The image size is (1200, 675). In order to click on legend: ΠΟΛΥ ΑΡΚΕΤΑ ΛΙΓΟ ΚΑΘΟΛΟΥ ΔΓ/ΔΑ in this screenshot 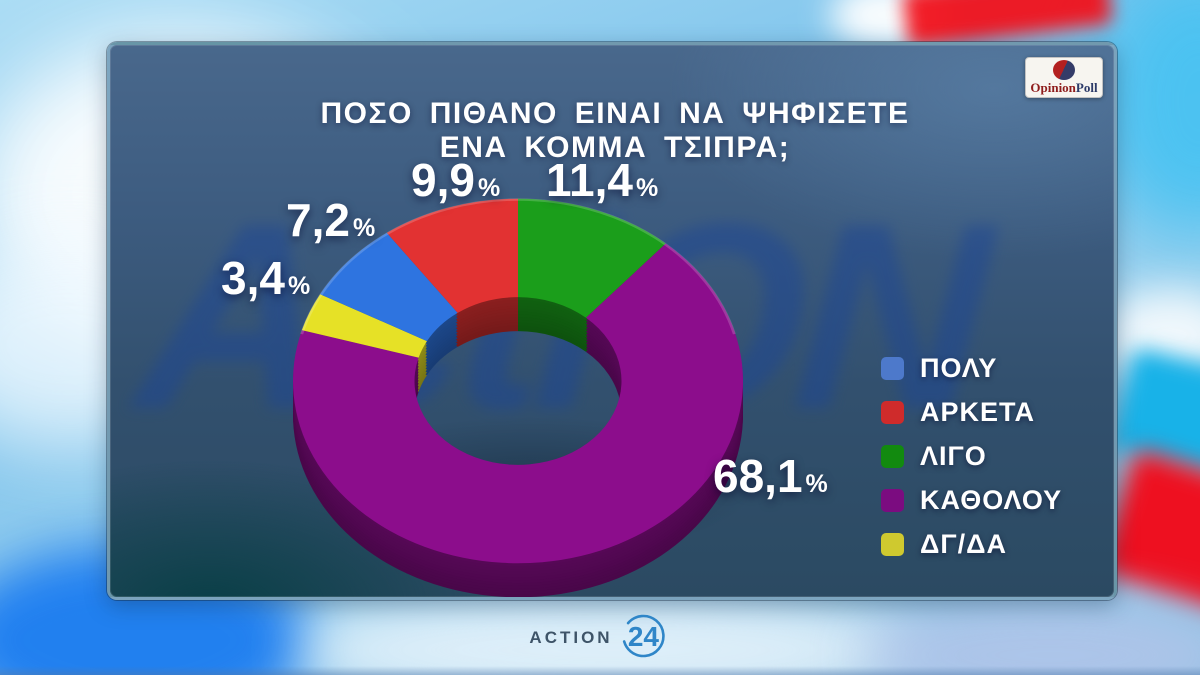, I will do `click(971, 463)`.